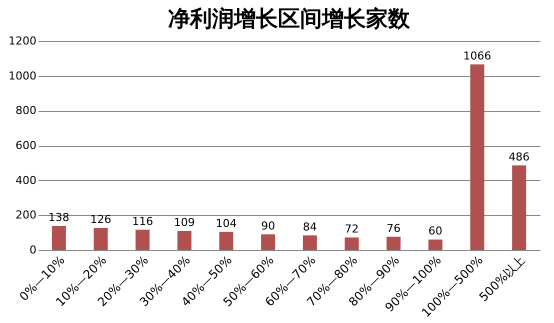  What do you see at coordinates (101, 219) in the screenshot?
I see `data-label: 126` at bounding box center [101, 219].